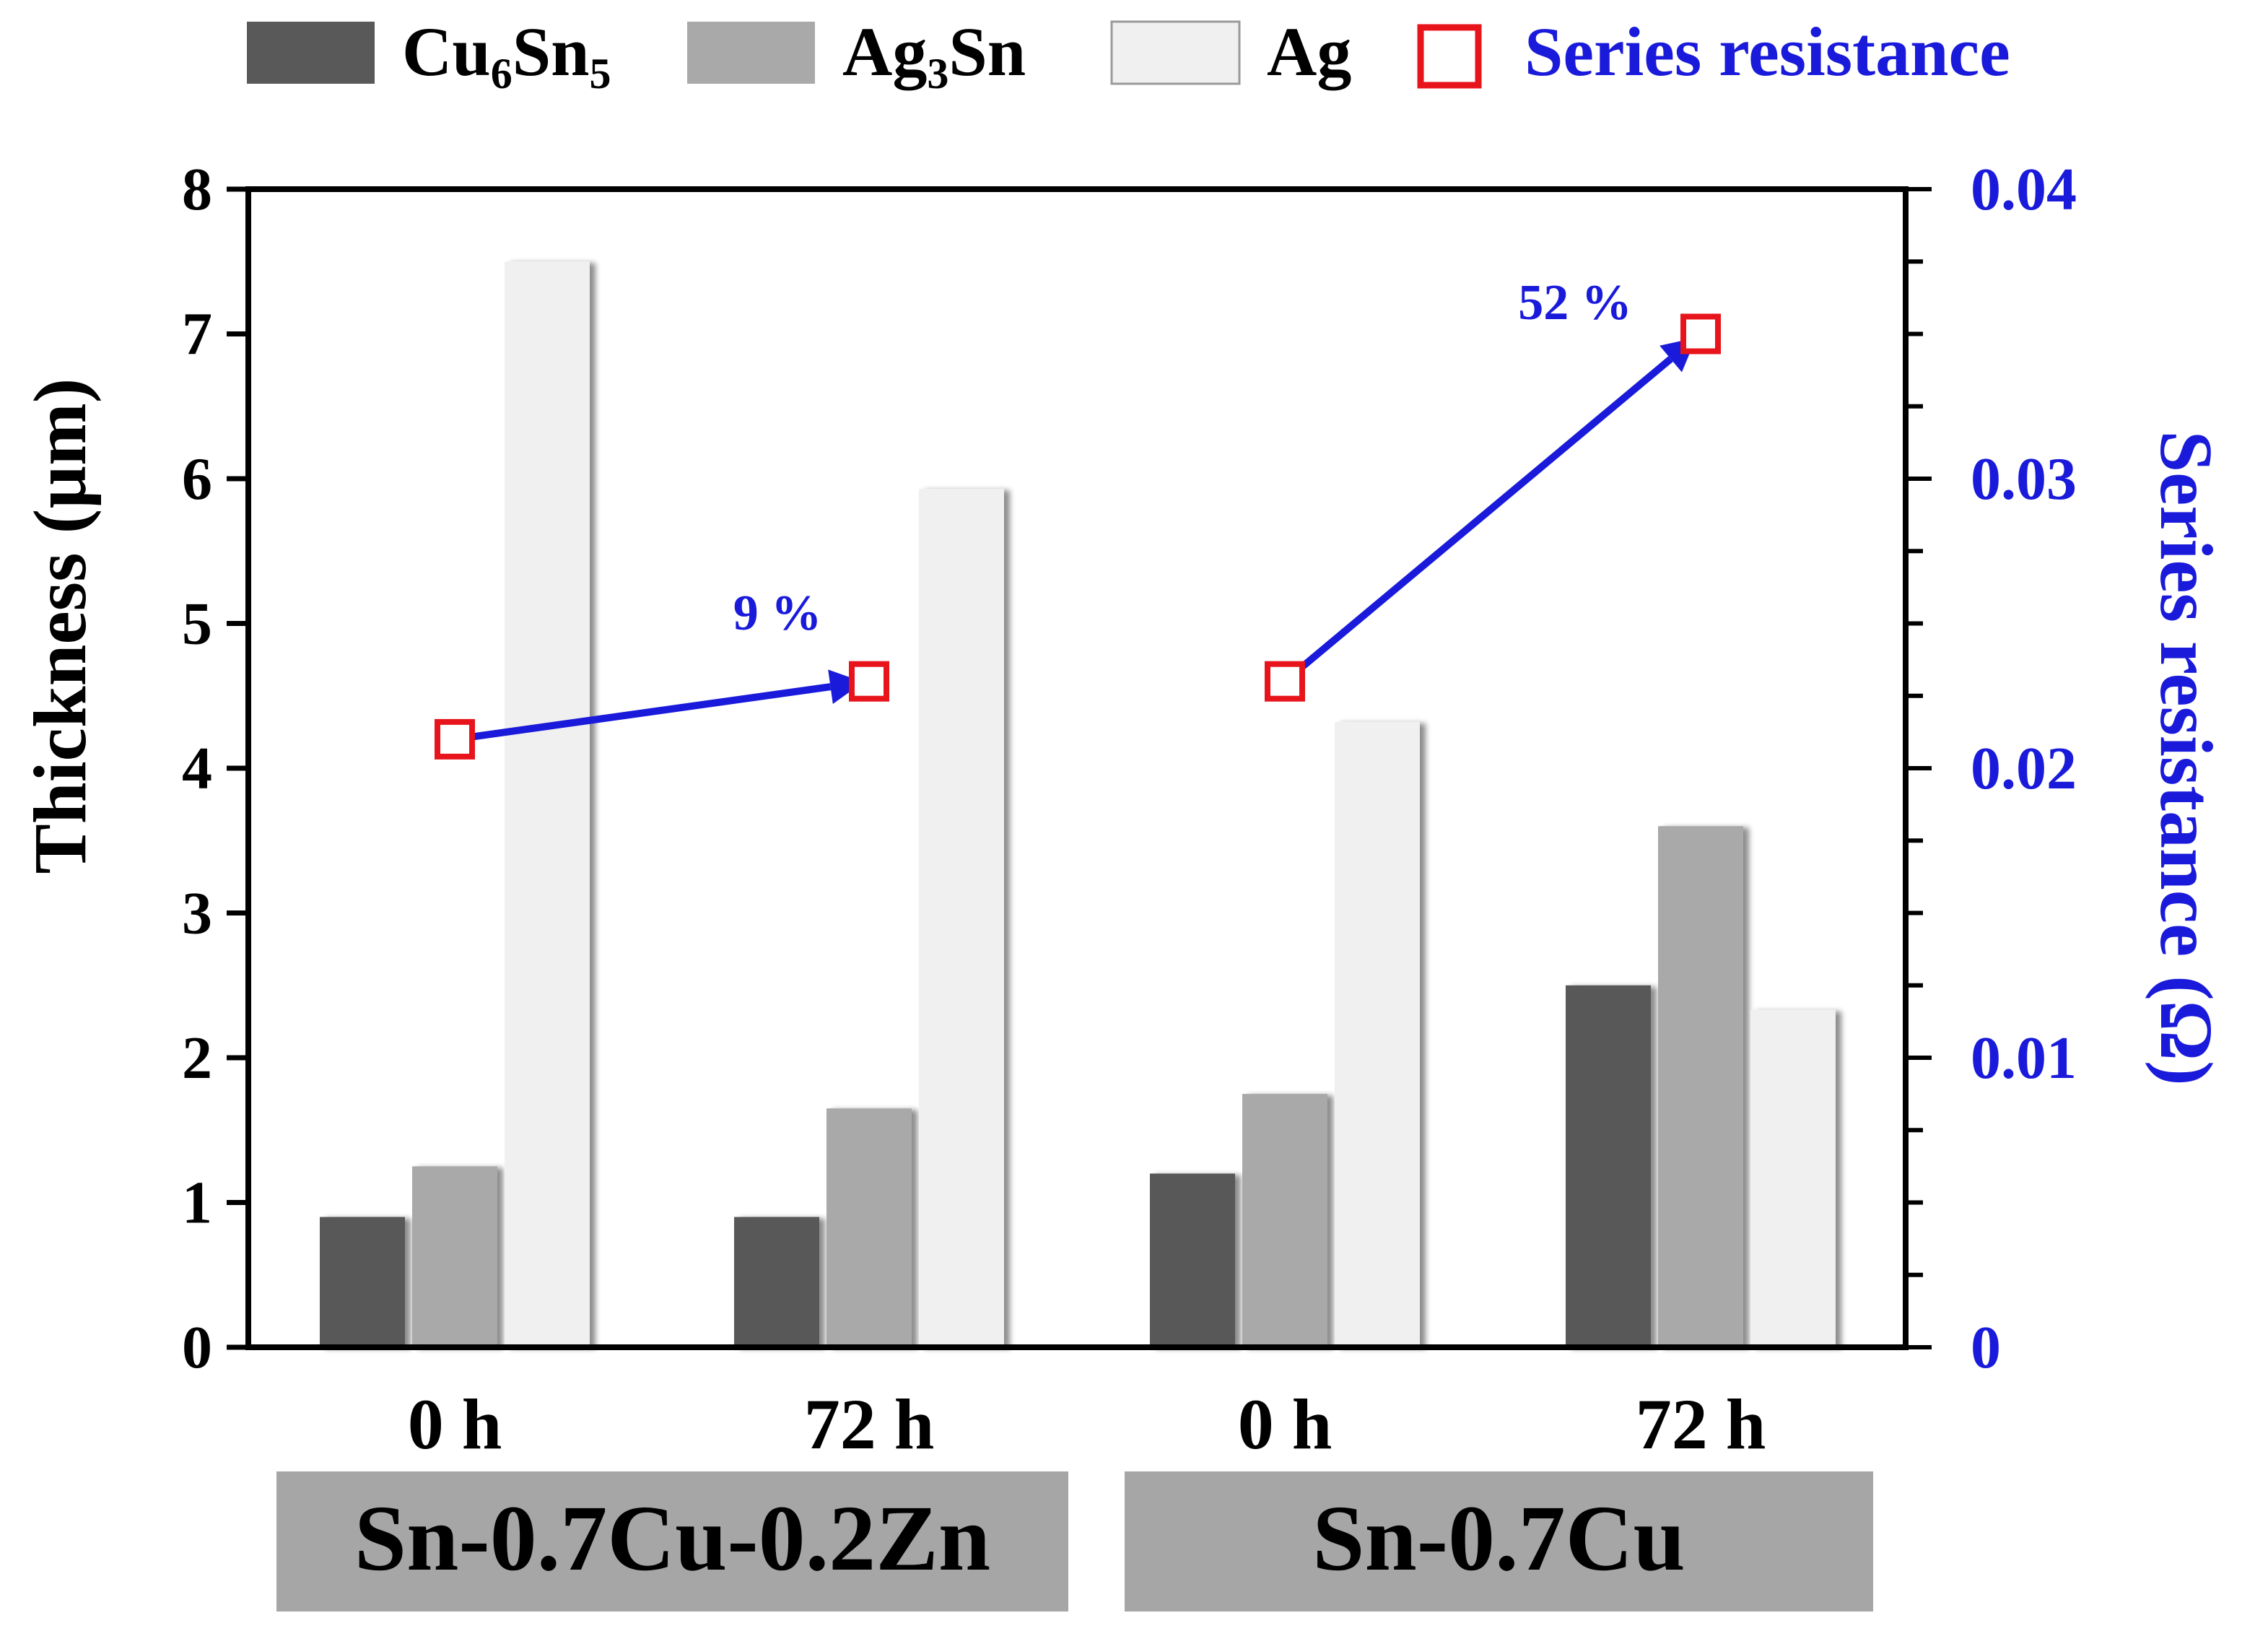  Describe the element at coordinates (2024, 479) in the screenshot. I see `y2-tick-label: 0.03` at that location.